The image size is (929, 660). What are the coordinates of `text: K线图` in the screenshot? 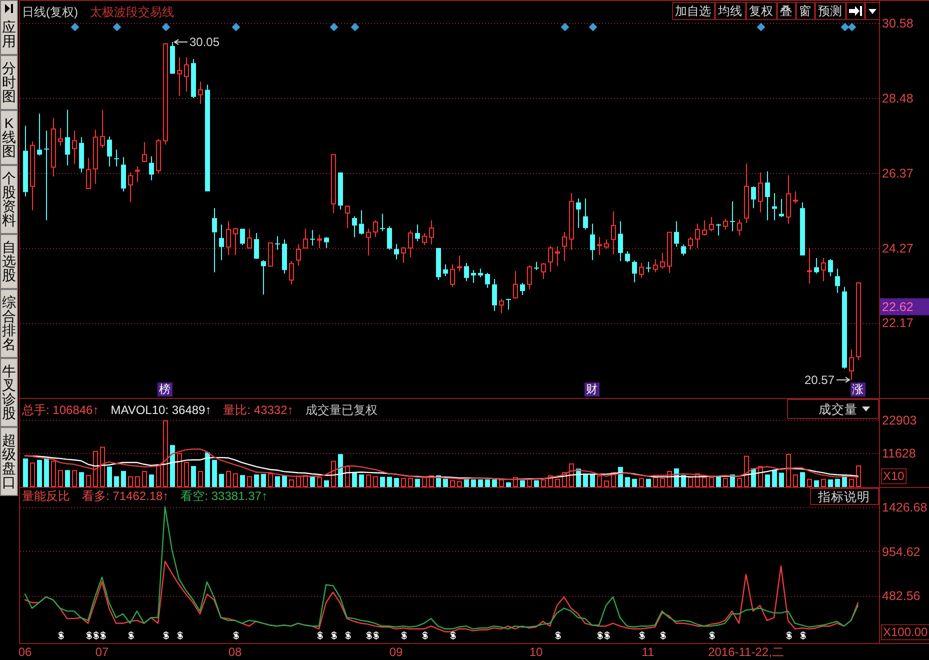 It's located at (9, 137).